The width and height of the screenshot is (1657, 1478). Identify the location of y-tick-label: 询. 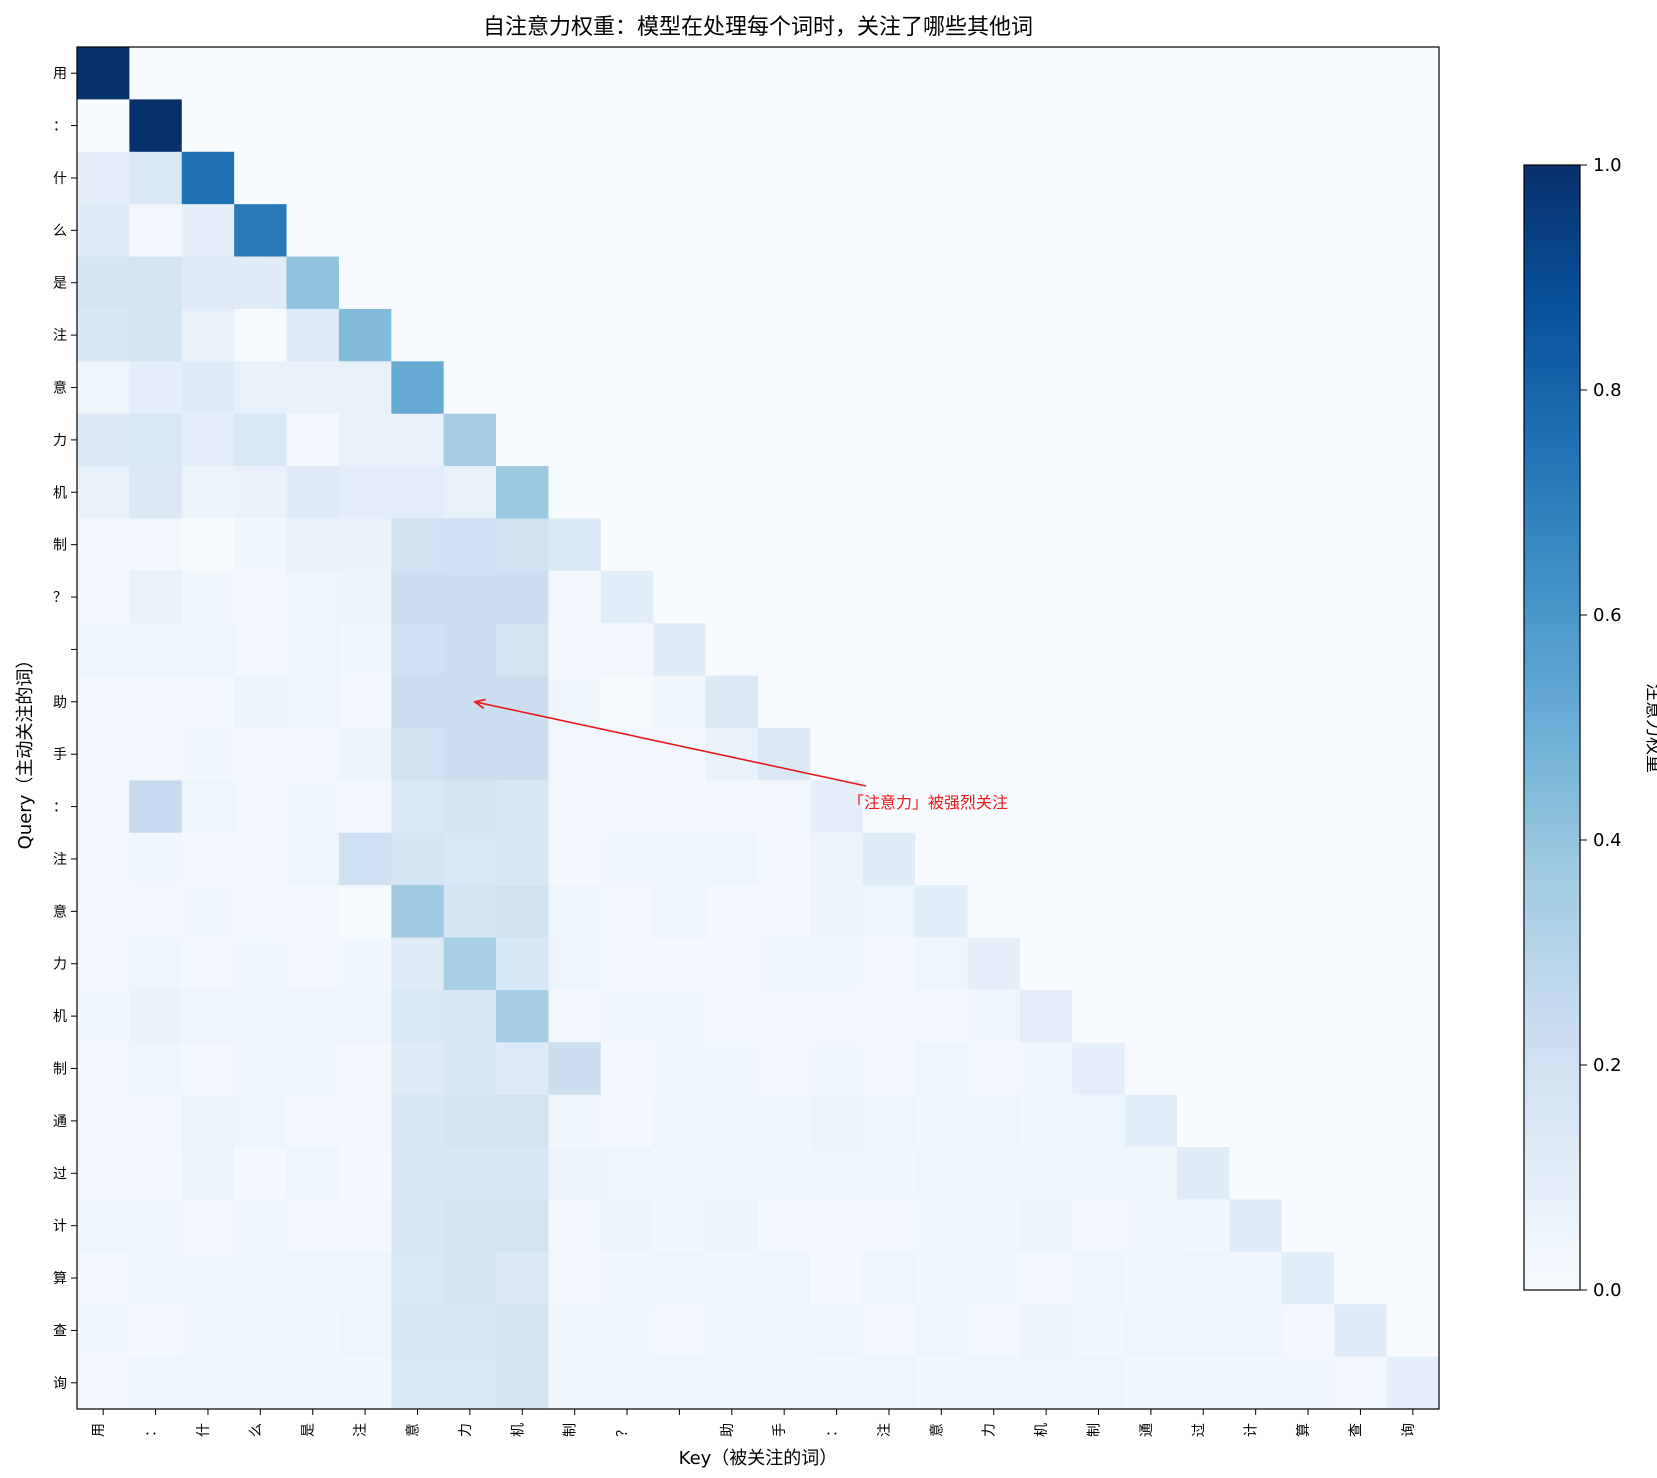
(60, 1384).